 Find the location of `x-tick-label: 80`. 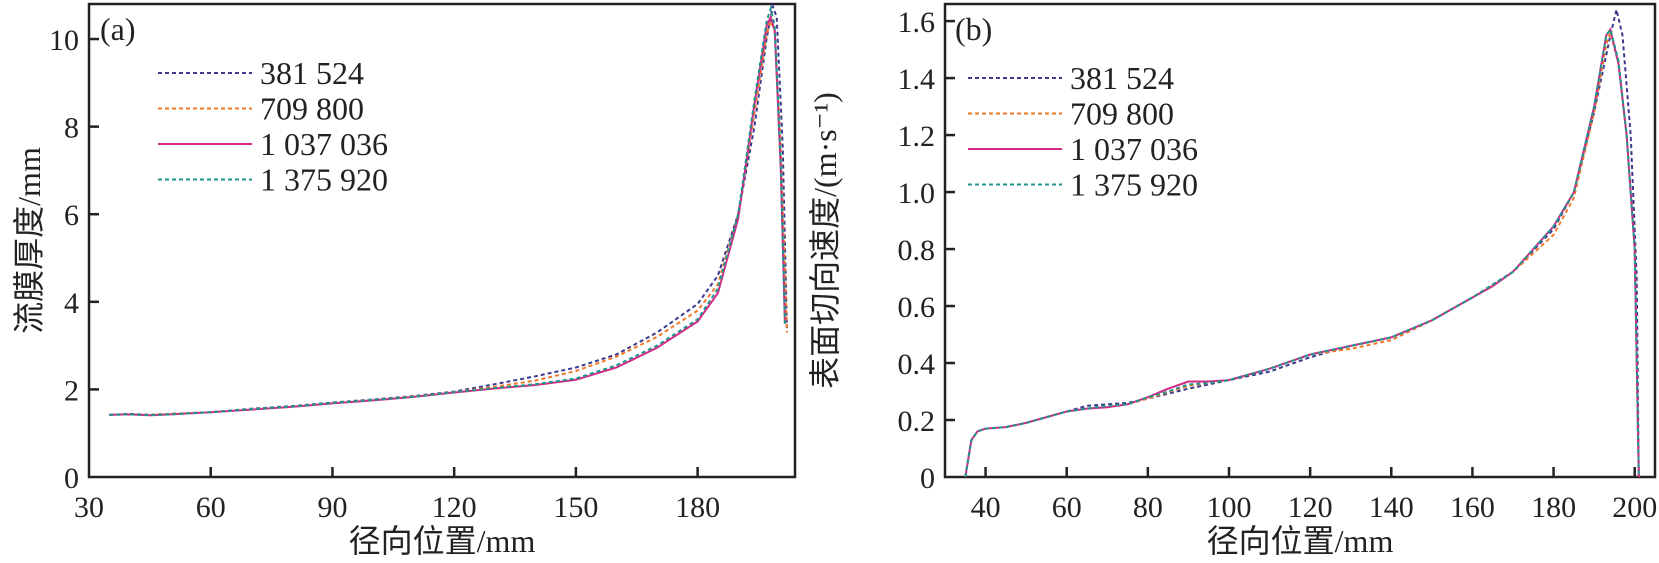

x-tick-label: 80 is located at coordinates (1148, 507).